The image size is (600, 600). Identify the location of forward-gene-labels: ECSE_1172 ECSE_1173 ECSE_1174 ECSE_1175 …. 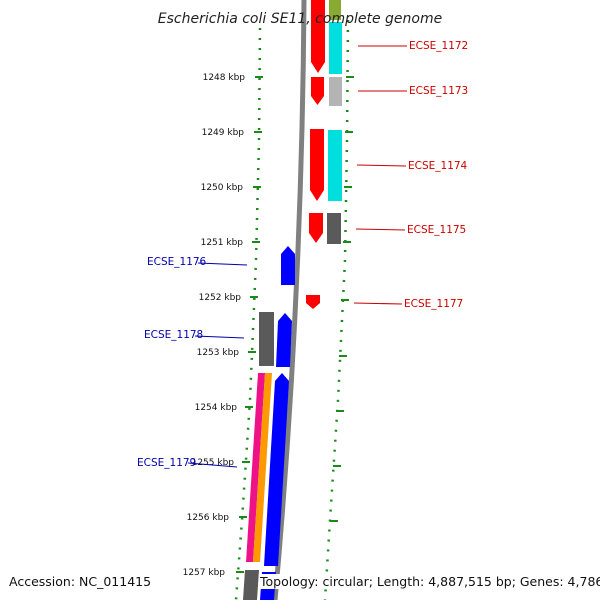
(410, 175).